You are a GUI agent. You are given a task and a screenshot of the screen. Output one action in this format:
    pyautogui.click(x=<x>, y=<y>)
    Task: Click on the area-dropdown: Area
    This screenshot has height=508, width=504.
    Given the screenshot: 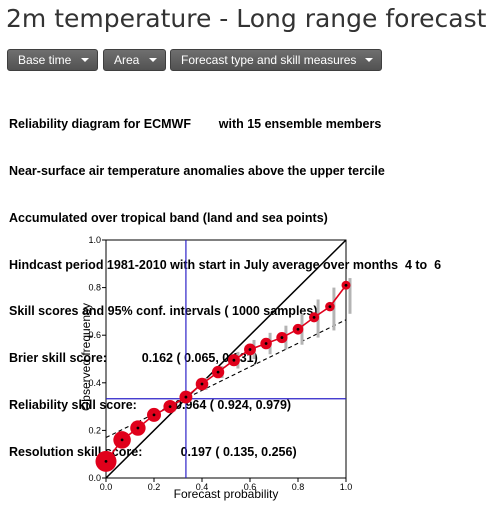 What is the action you would take?
    pyautogui.click(x=134, y=60)
    